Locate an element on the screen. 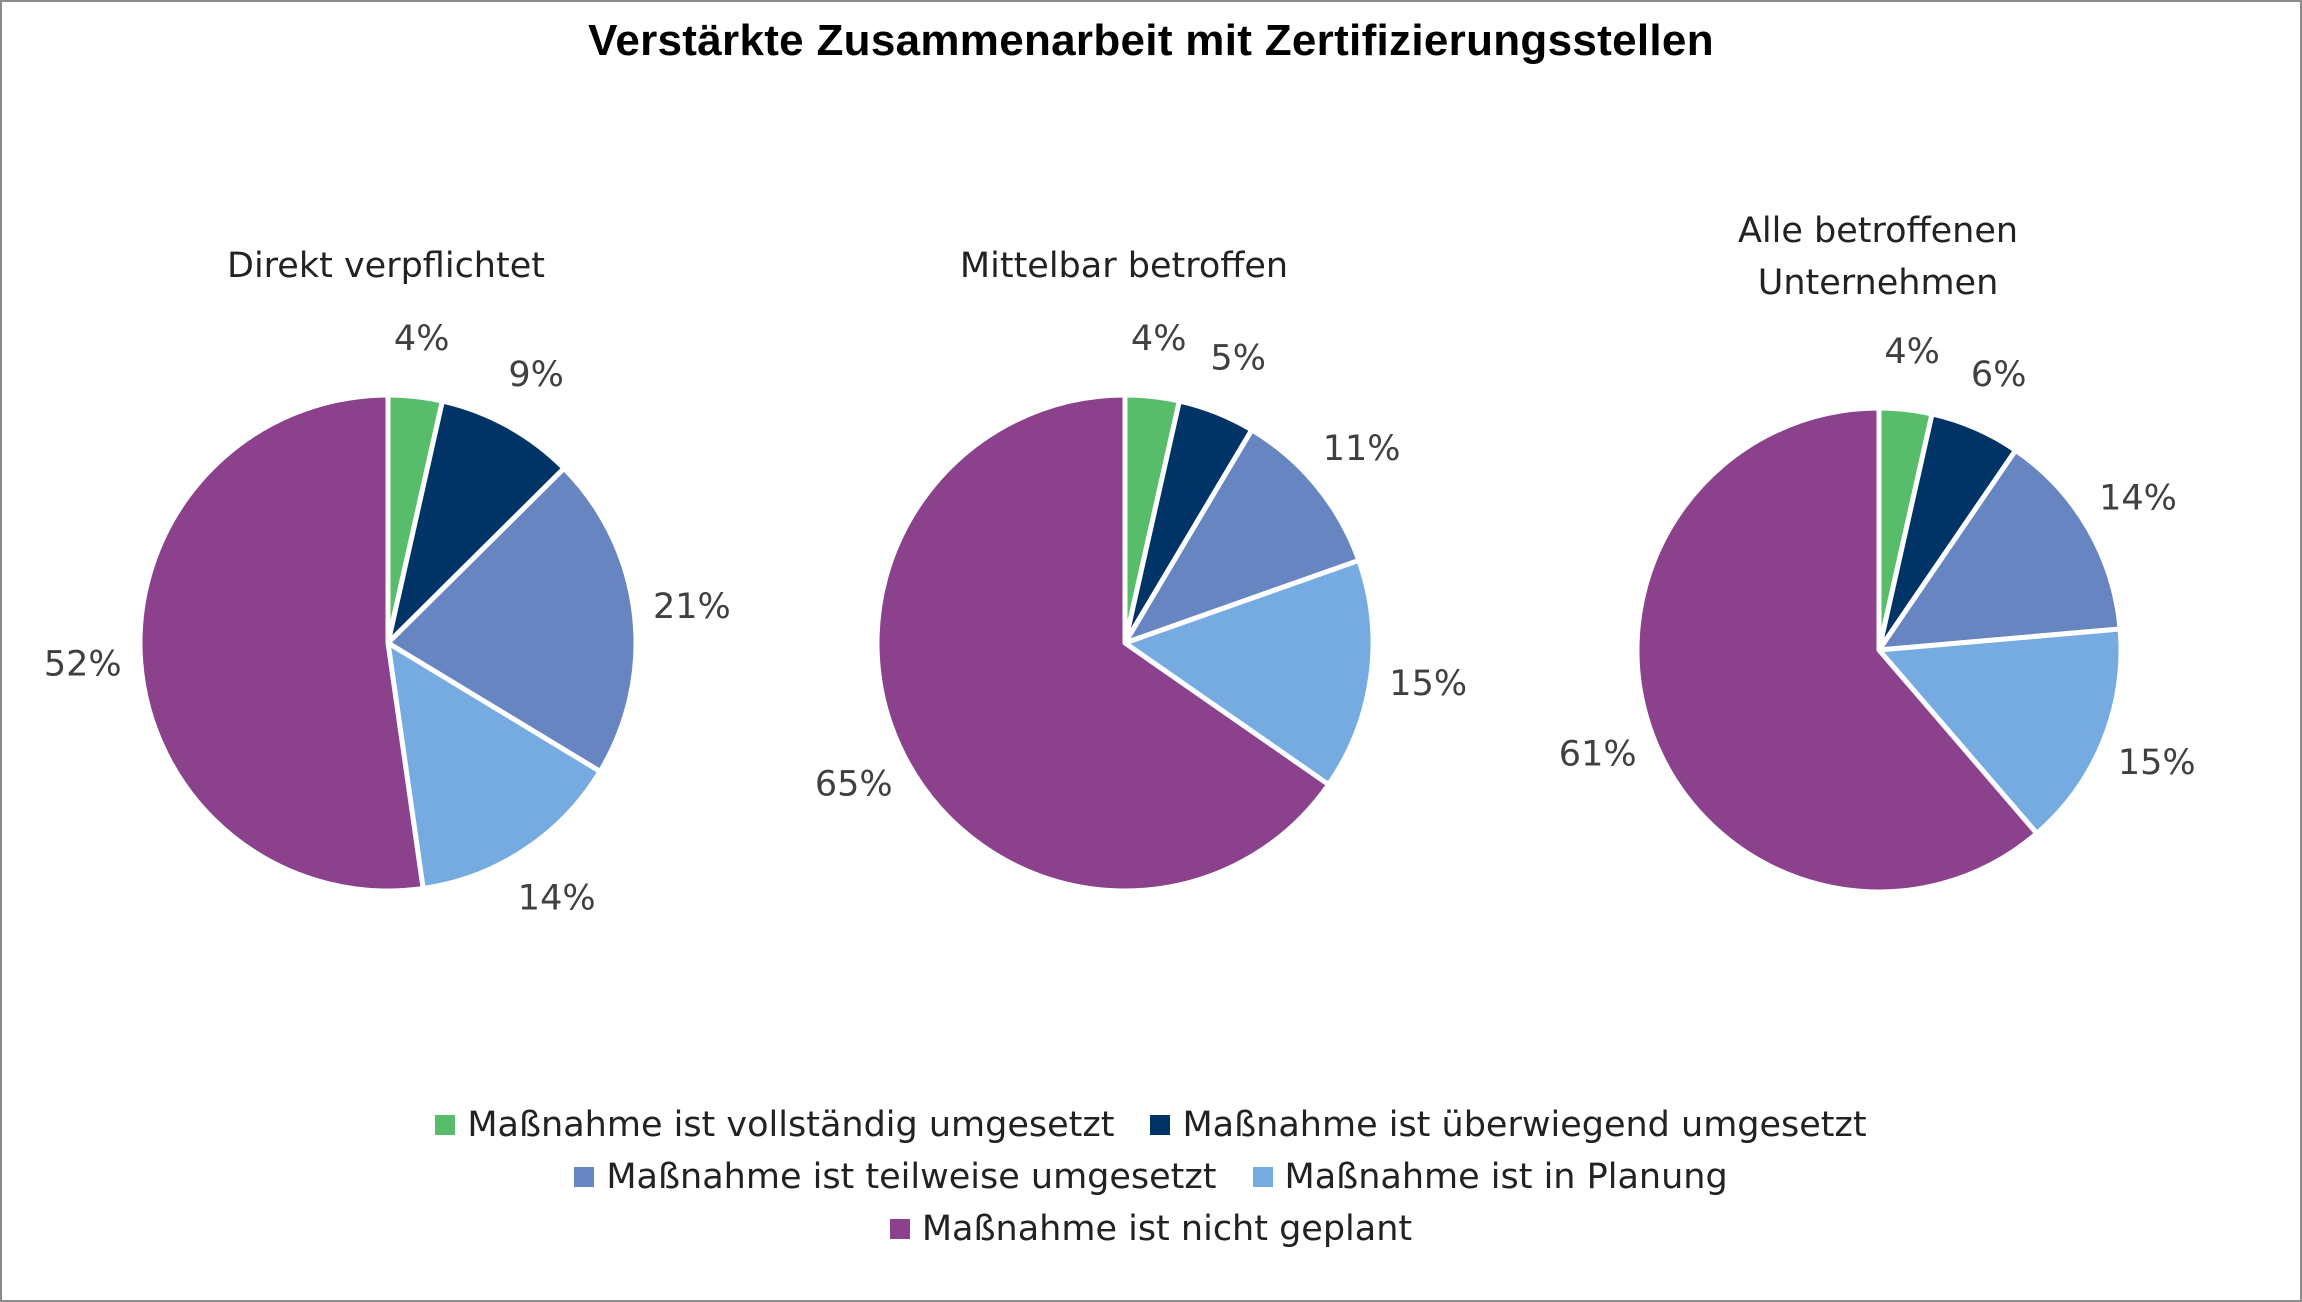 The width and height of the screenshot is (2302, 1302). data-label: 6% is located at coordinates (1999, 375).